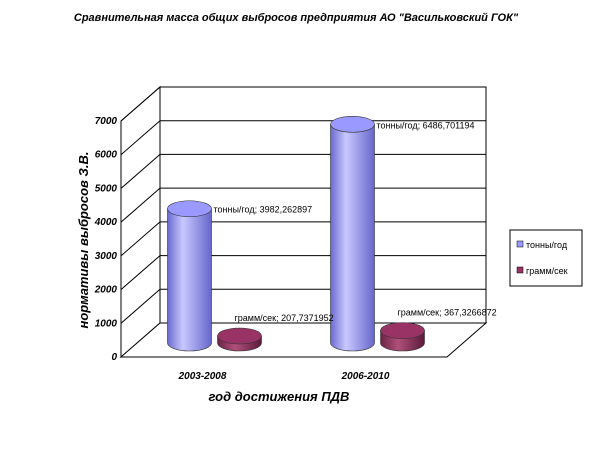 Image resolution: width=592 pixels, height=452 pixels. I want to click on bar-b-tonny-top, so click(352, 124).